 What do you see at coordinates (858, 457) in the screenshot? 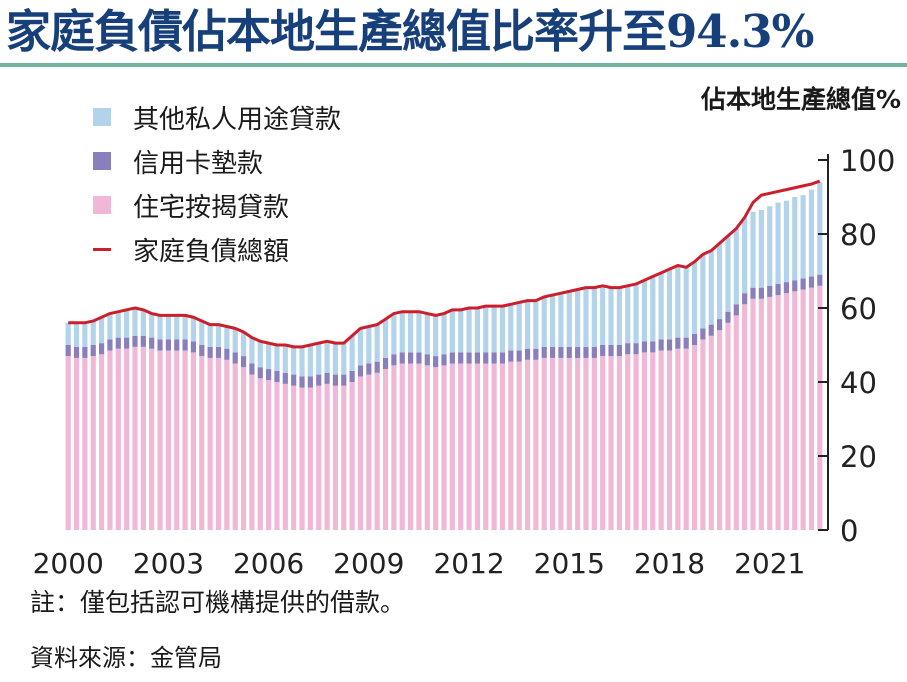
I see `y-tick-label: 20` at bounding box center [858, 457].